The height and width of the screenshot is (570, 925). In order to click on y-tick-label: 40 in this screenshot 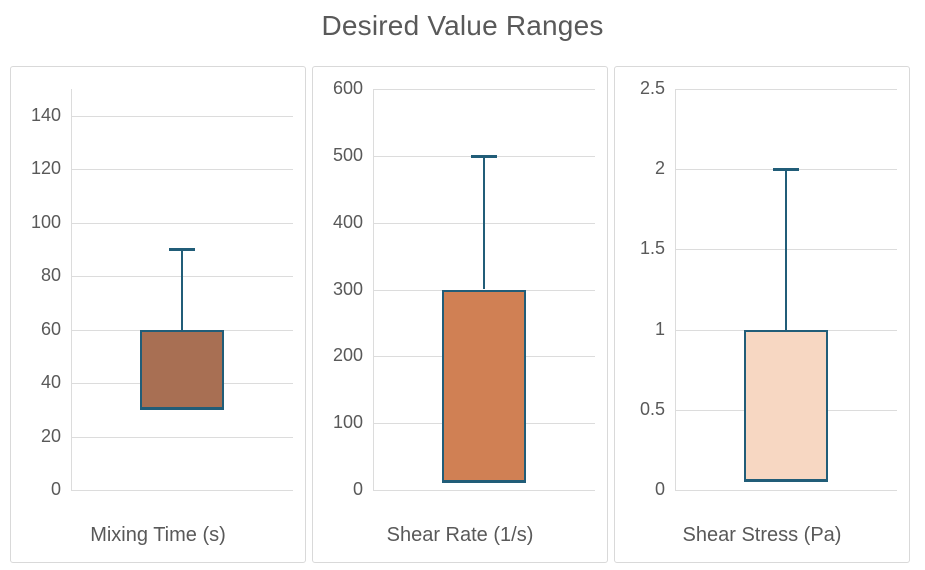, I will do `click(50, 382)`.